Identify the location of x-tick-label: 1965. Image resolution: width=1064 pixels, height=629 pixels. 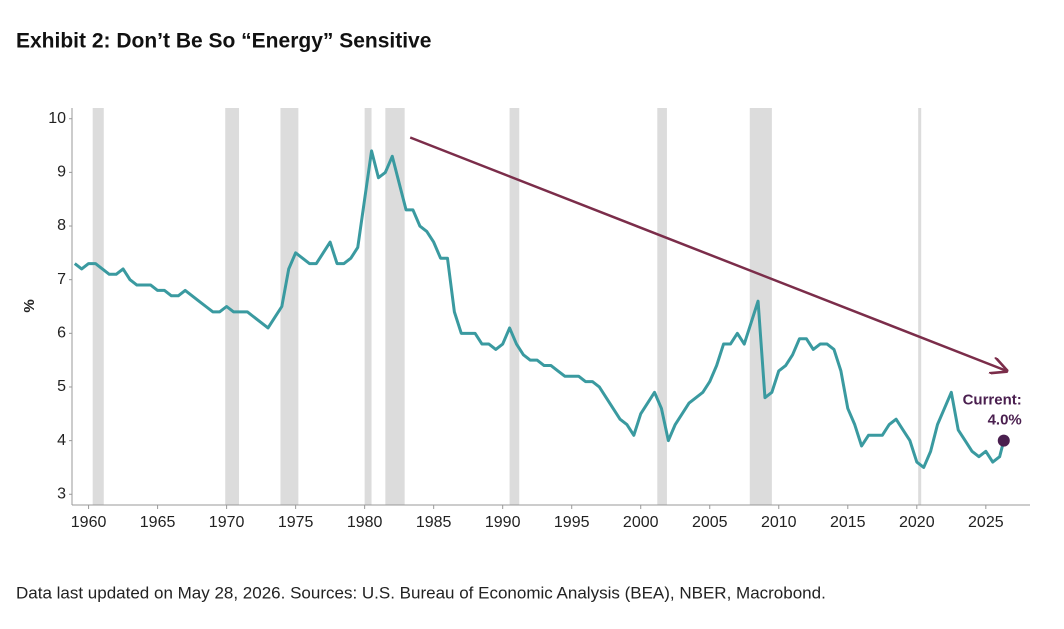
(158, 522).